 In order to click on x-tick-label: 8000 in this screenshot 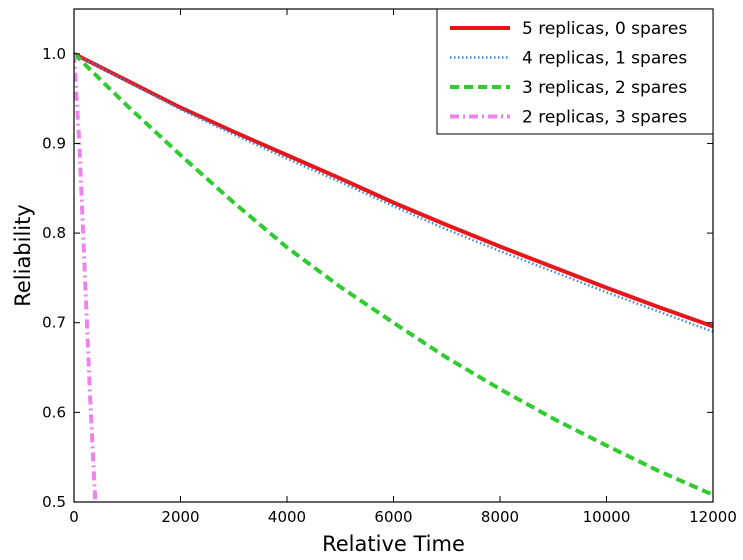, I will do `click(500, 517)`.